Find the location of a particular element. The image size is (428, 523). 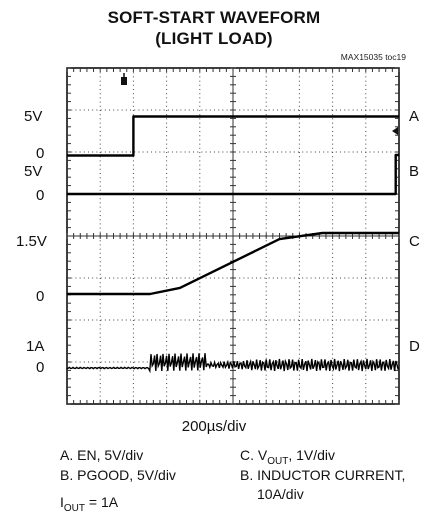

time-scale-label: 200µs/div is located at coordinates (214, 426).